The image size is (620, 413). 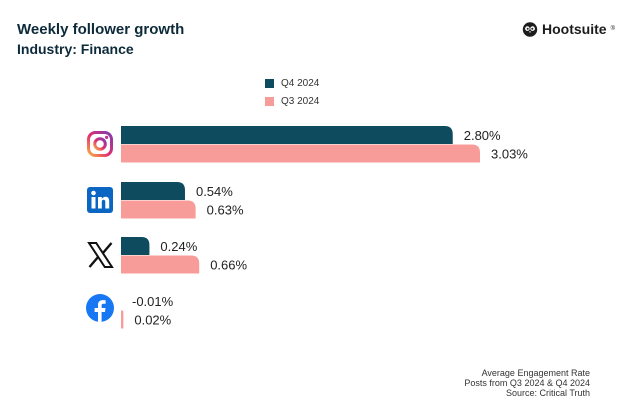 What do you see at coordinates (300, 153) in the screenshot?
I see `bar-instagram-q3` at bounding box center [300, 153].